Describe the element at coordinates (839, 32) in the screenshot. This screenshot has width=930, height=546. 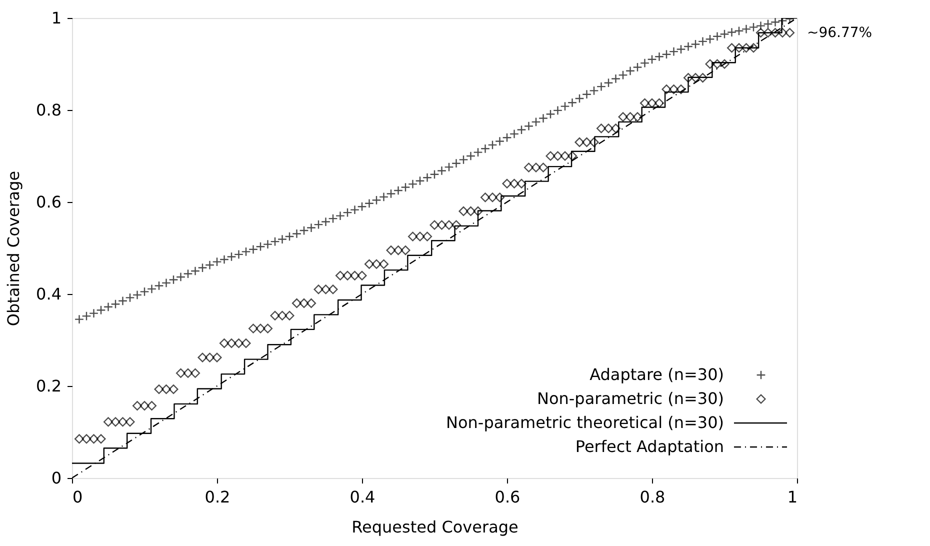
I see `annotation: ~96.77%` at that location.